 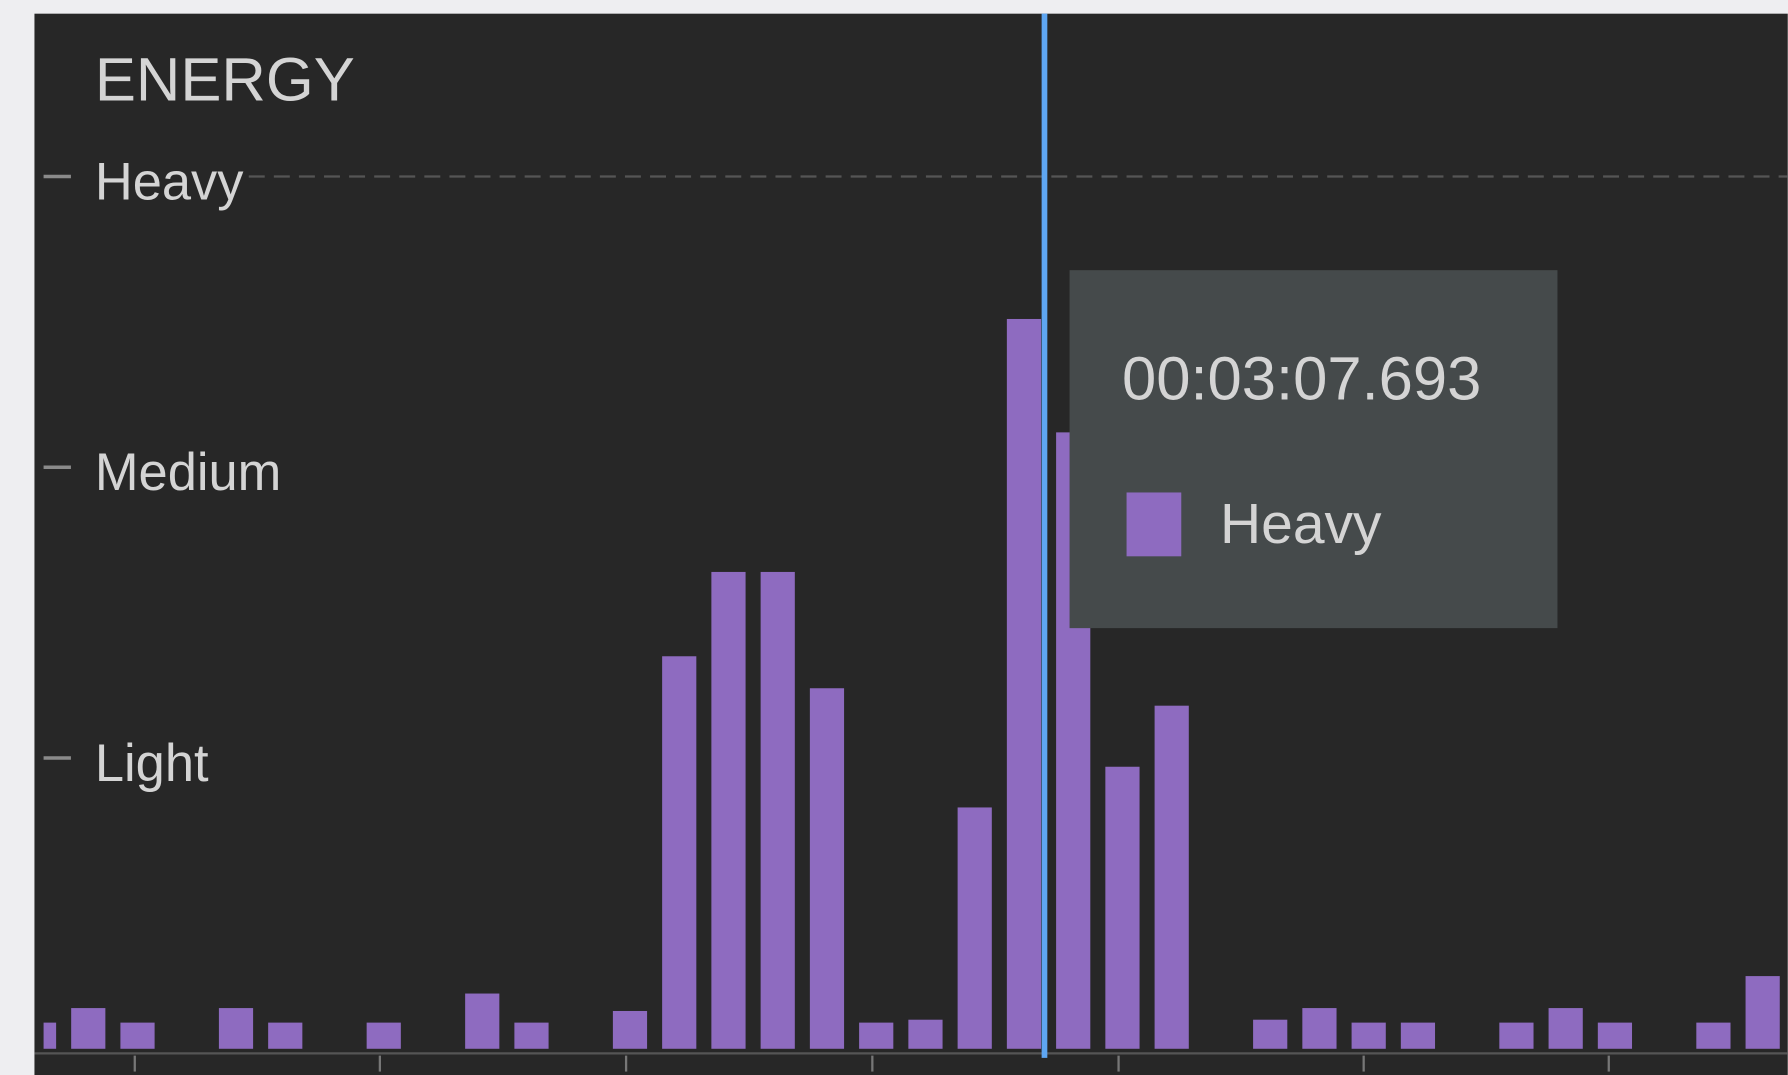 What do you see at coordinates (169, 182) in the screenshot?
I see `y-tick-label: Heavy` at bounding box center [169, 182].